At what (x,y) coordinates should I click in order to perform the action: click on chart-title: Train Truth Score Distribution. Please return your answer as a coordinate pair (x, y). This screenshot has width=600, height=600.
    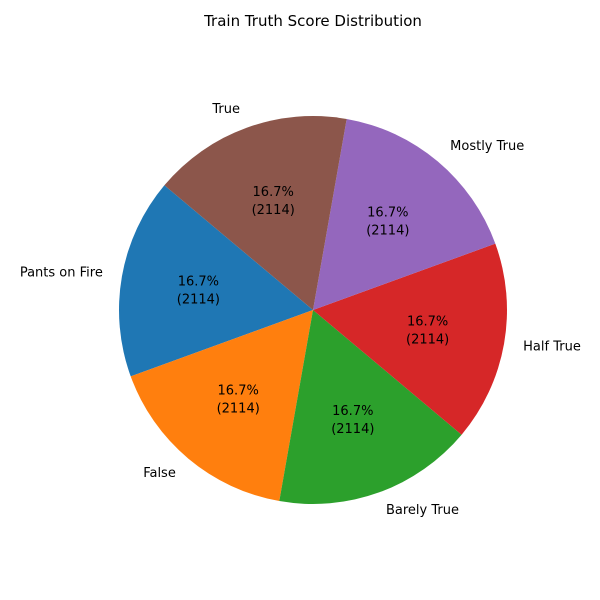
    Looking at the image, I should click on (312, 21).